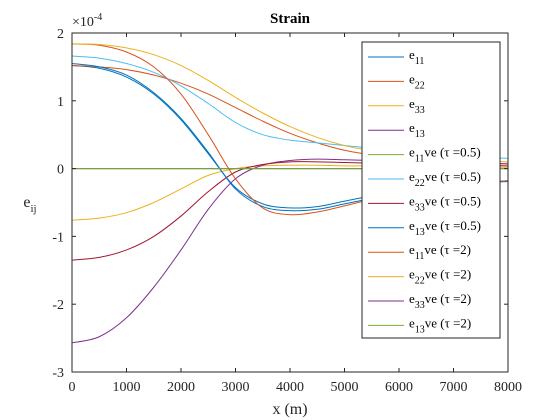 This screenshot has height=420, width=560. What do you see at coordinates (60, 102) in the screenshot?
I see `y-tick-label: 1` at bounding box center [60, 102].